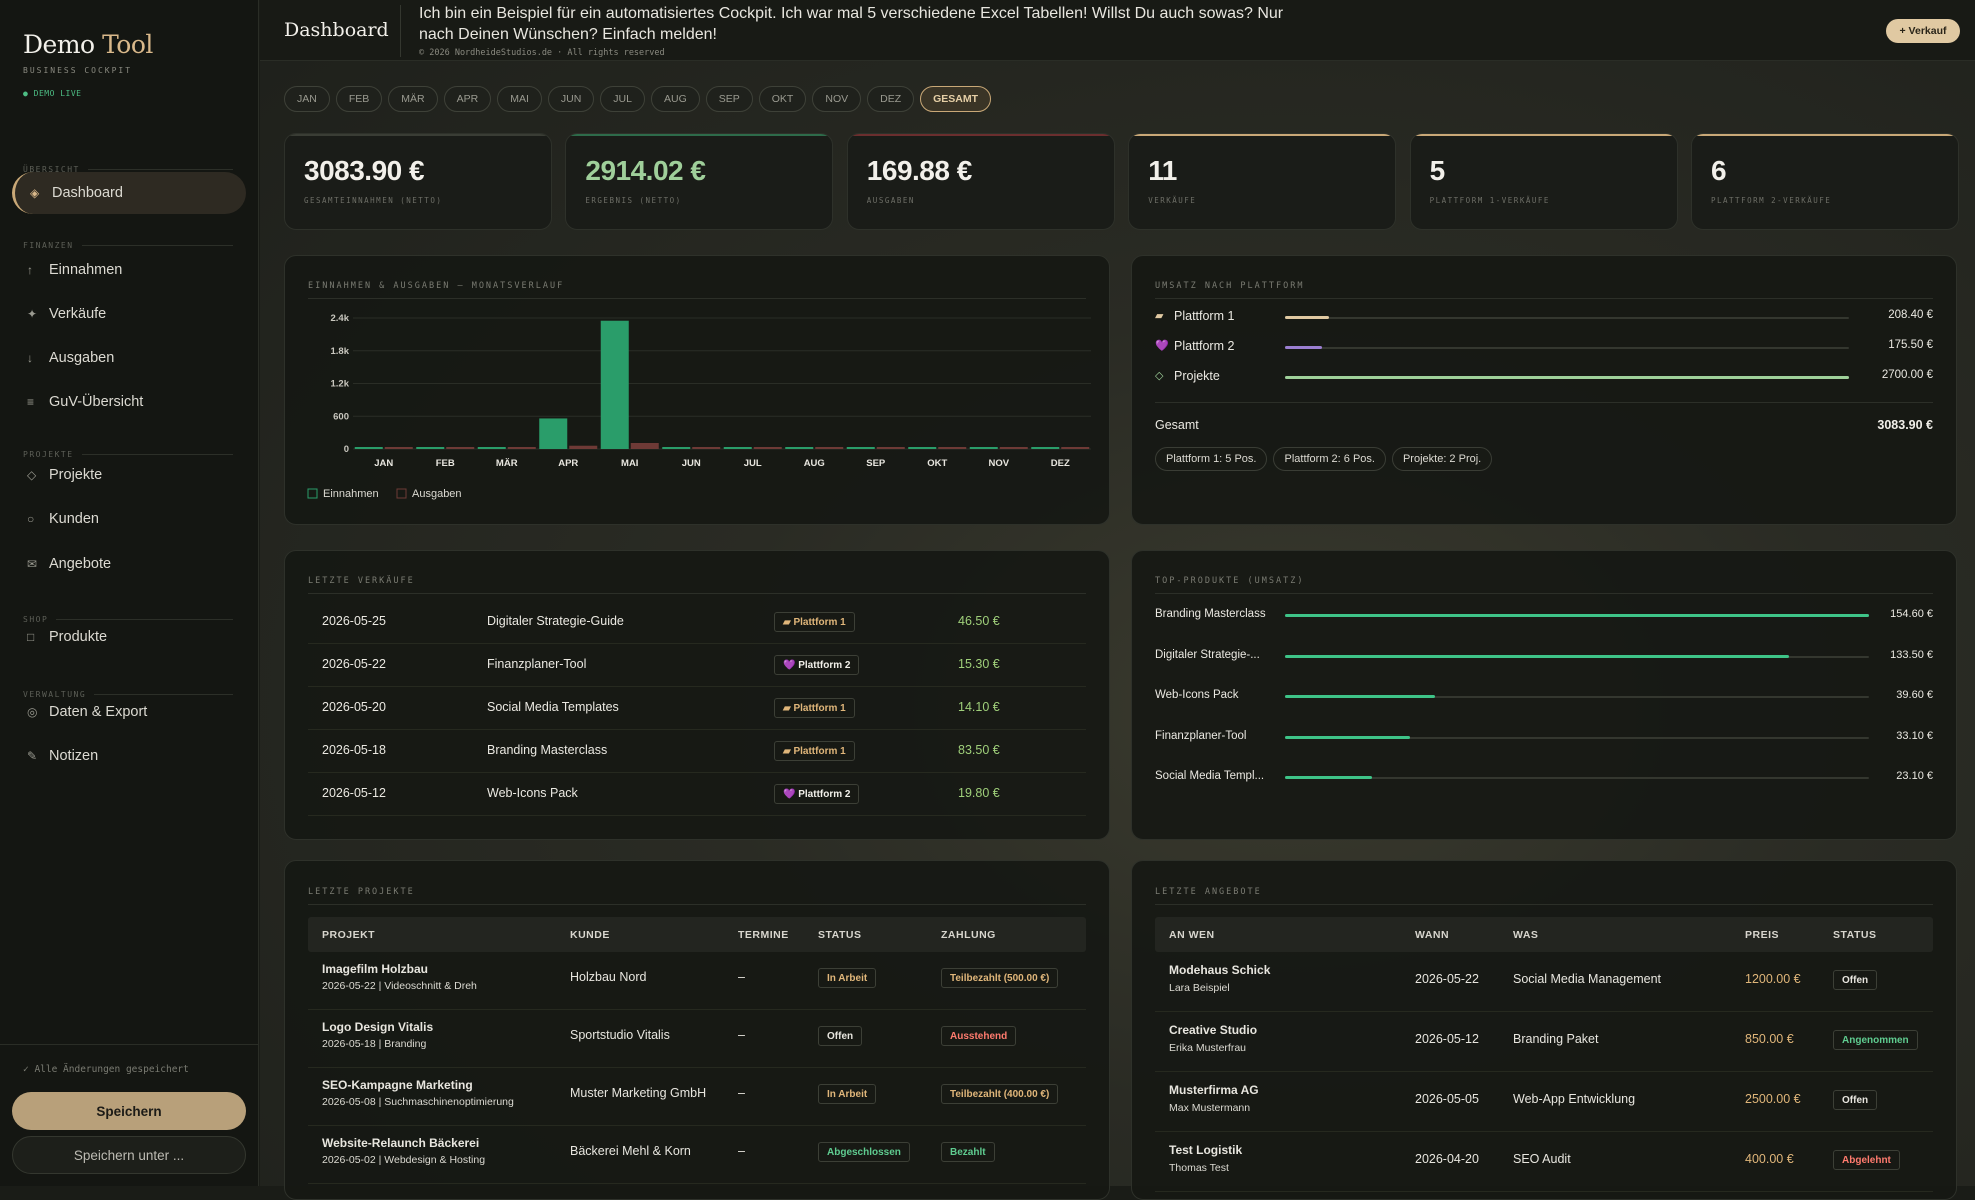 Image resolution: width=1975 pixels, height=1200 pixels. What do you see at coordinates (1442, 459) in the screenshot?
I see `platform-chip: Projekte: 2 Proj.` at bounding box center [1442, 459].